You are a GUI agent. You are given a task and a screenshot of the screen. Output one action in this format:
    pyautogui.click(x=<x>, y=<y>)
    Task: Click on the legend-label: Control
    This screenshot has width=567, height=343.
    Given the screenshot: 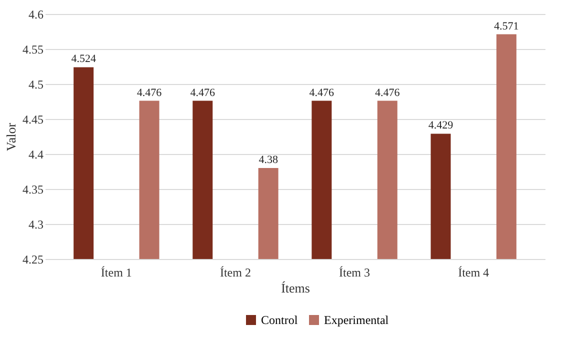 What is the action you would take?
    pyautogui.click(x=279, y=320)
    